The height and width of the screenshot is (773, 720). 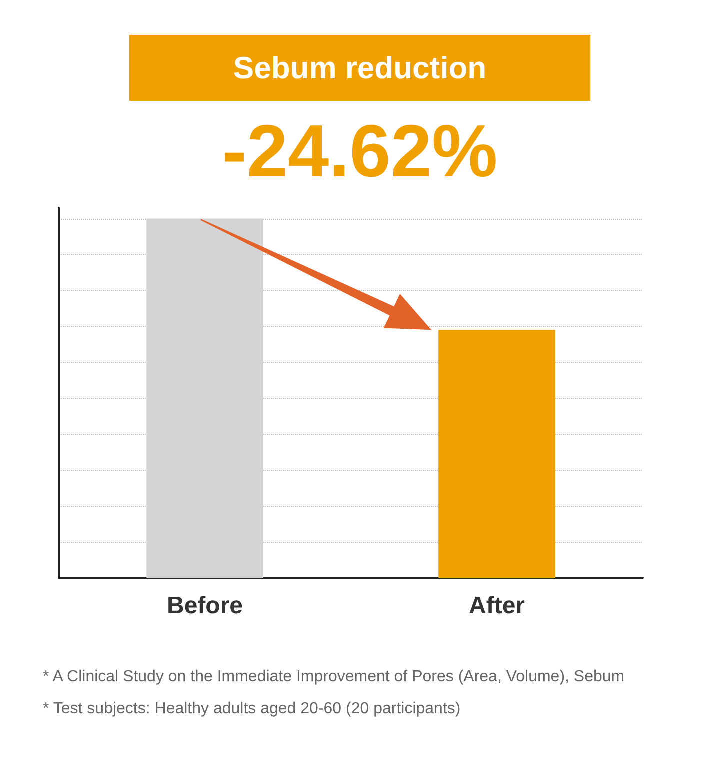 What do you see at coordinates (360, 68) in the screenshot?
I see `chart-title: Sebum reduction` at bounding box center [360, 68].